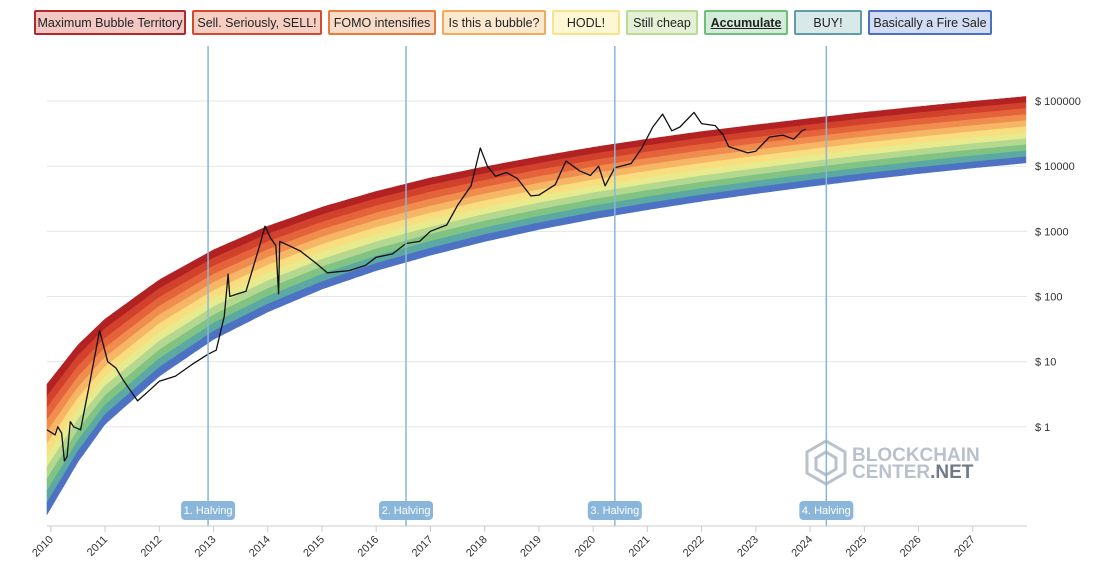 The image size is (1114, 575). I want to click on legend-item-basically-a-fire-sale: Basically a Fire Sale, so click(930, 22).